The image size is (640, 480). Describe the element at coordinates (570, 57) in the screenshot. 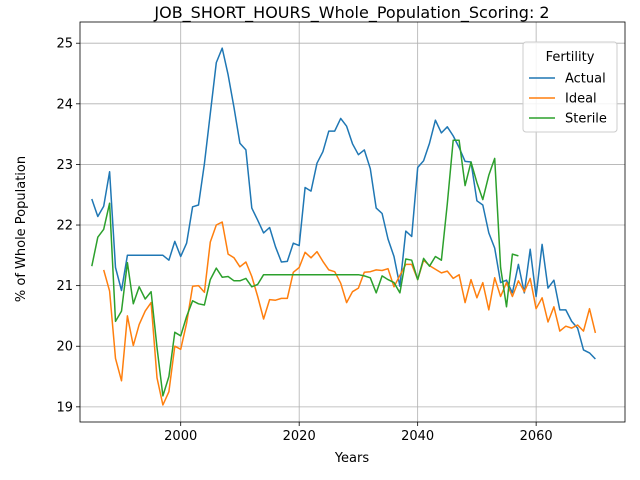

I see `legend-title: Fertility` at that location.